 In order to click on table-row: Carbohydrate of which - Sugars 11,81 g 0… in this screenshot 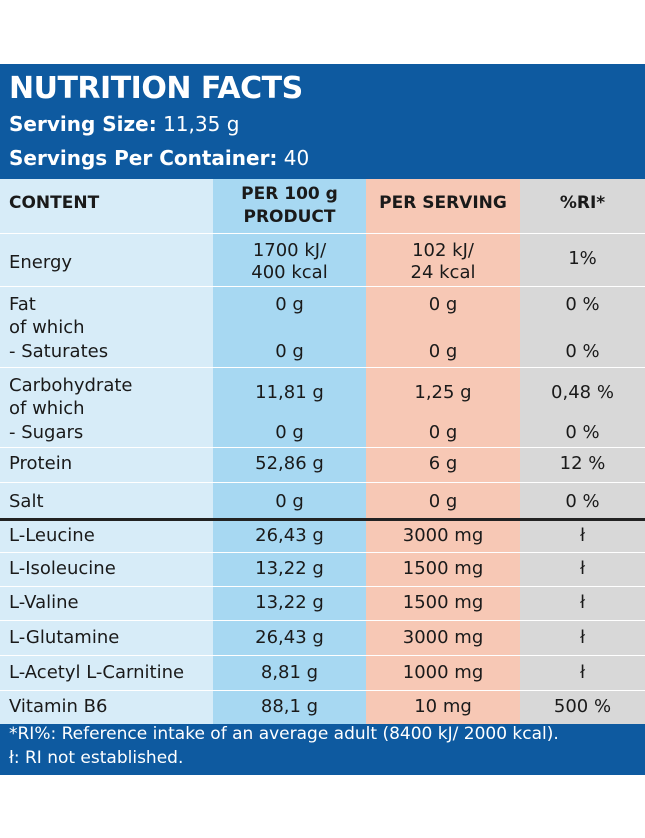, I will do `click(322, 407)`.